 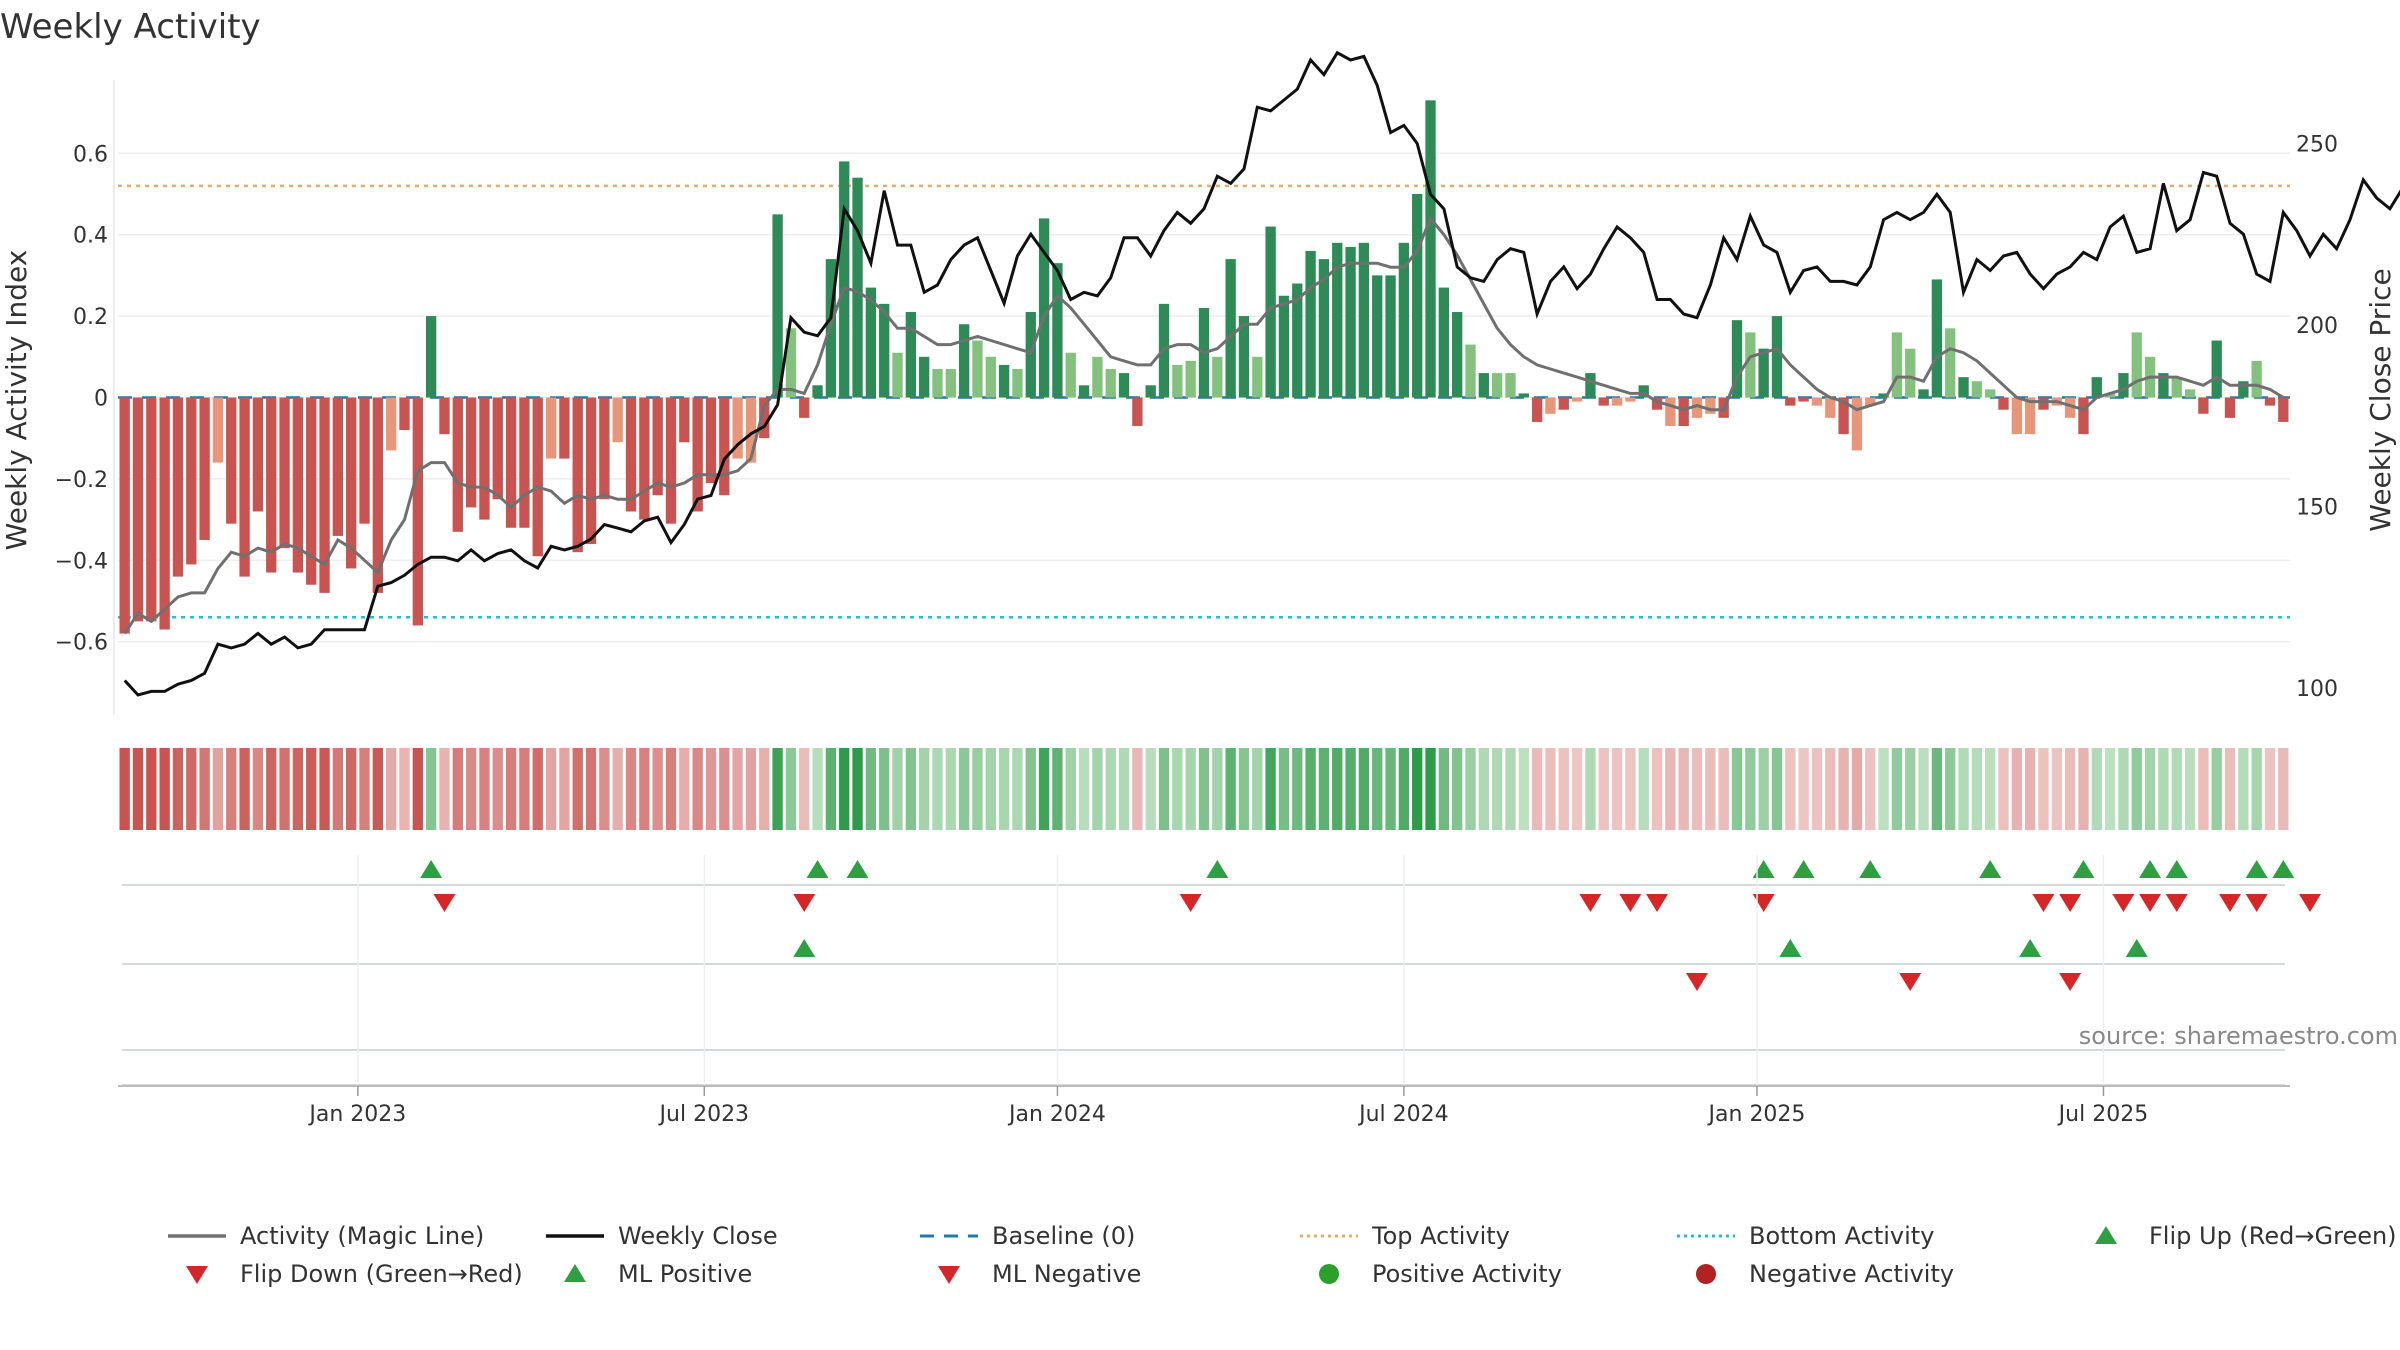 I want to click on legend-item: Top Activity, so click(x=1405, y=1236).